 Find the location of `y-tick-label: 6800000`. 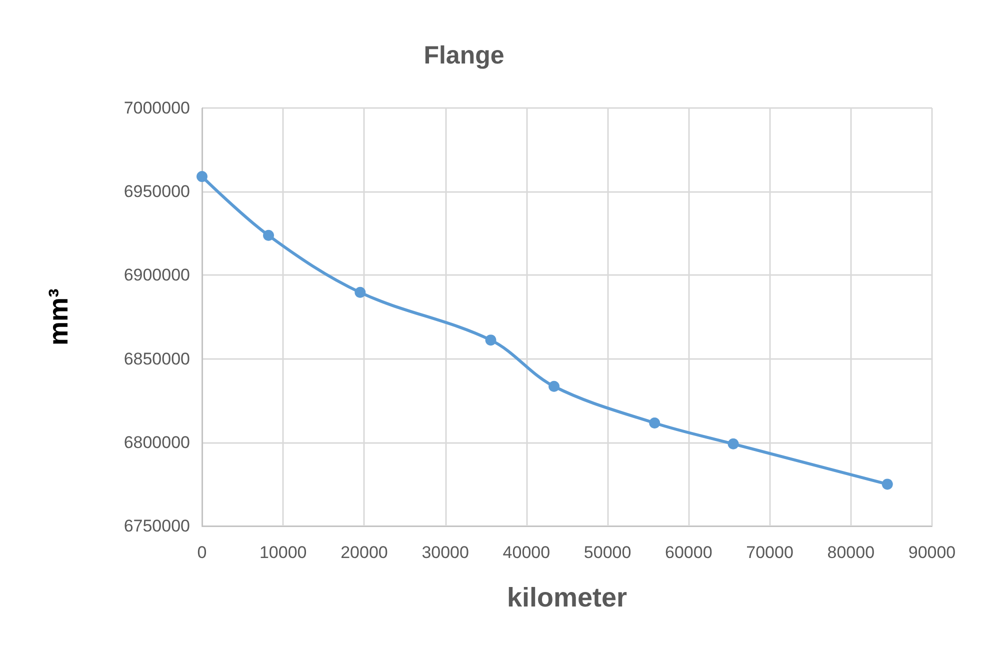

y-tick-label: 6800000 is located at coordinates (157, 442).